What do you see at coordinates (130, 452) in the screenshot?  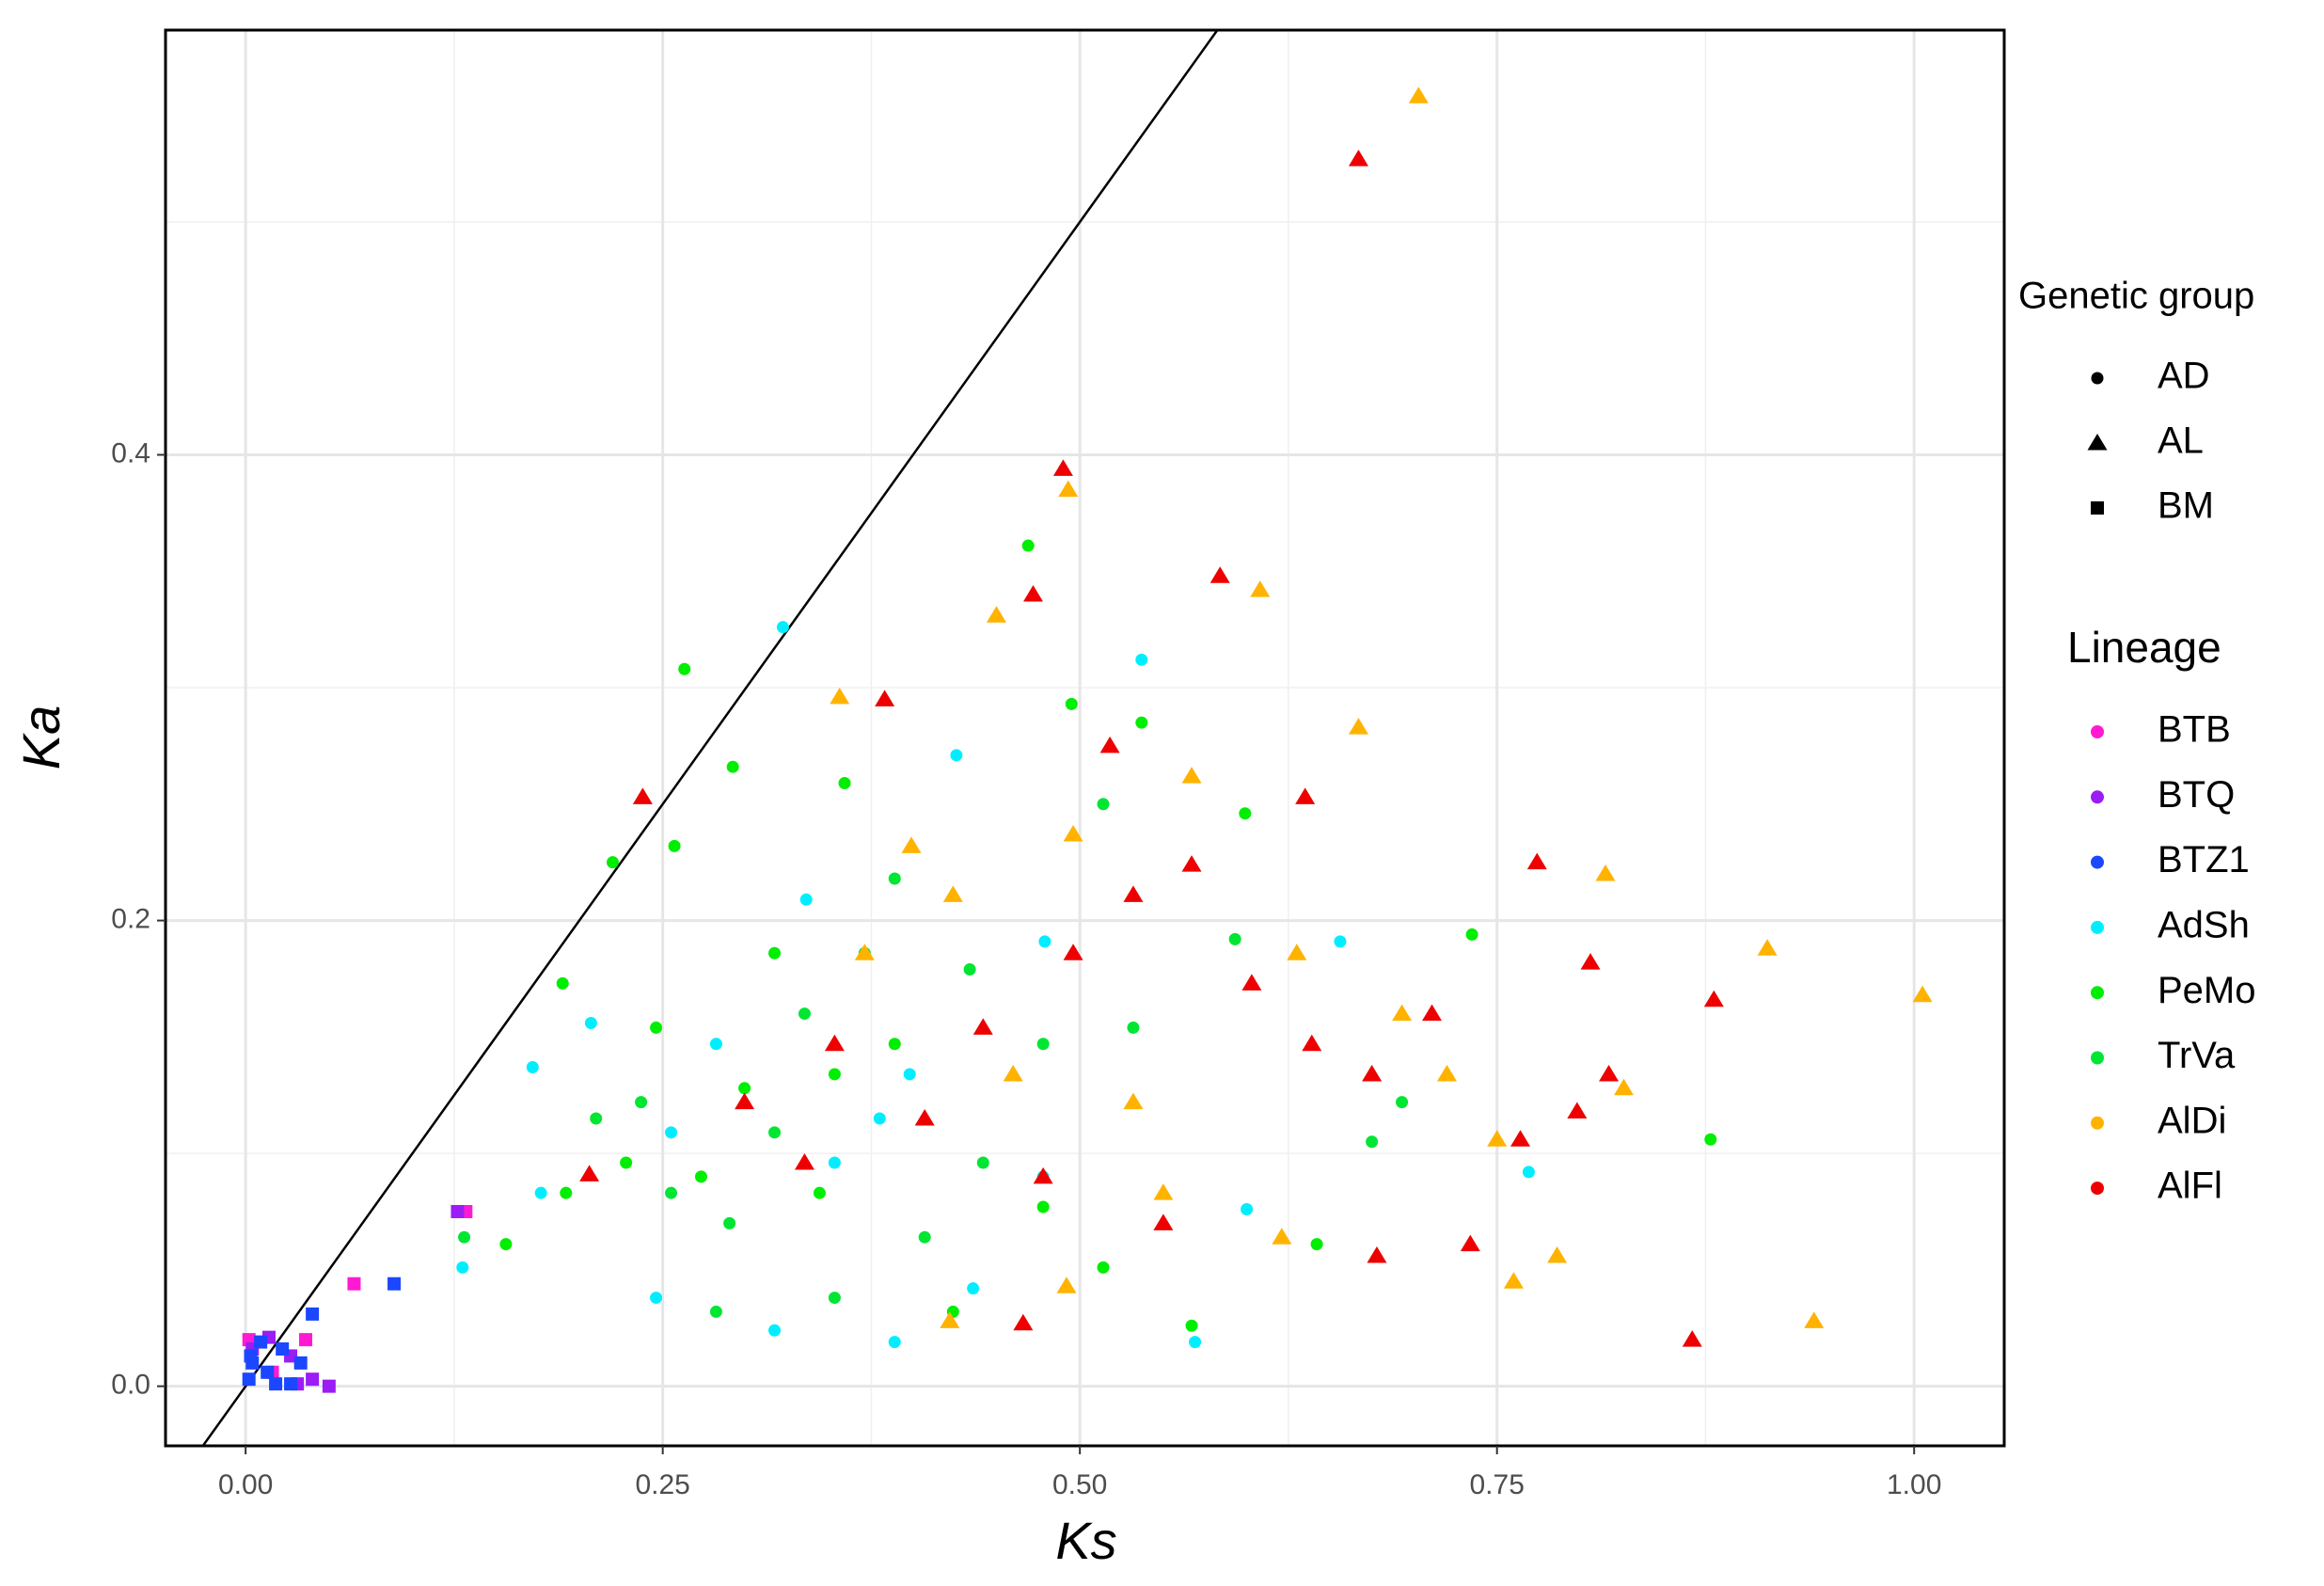 I see `y-tick-label: 0.4` at bounding box center [130, 452].